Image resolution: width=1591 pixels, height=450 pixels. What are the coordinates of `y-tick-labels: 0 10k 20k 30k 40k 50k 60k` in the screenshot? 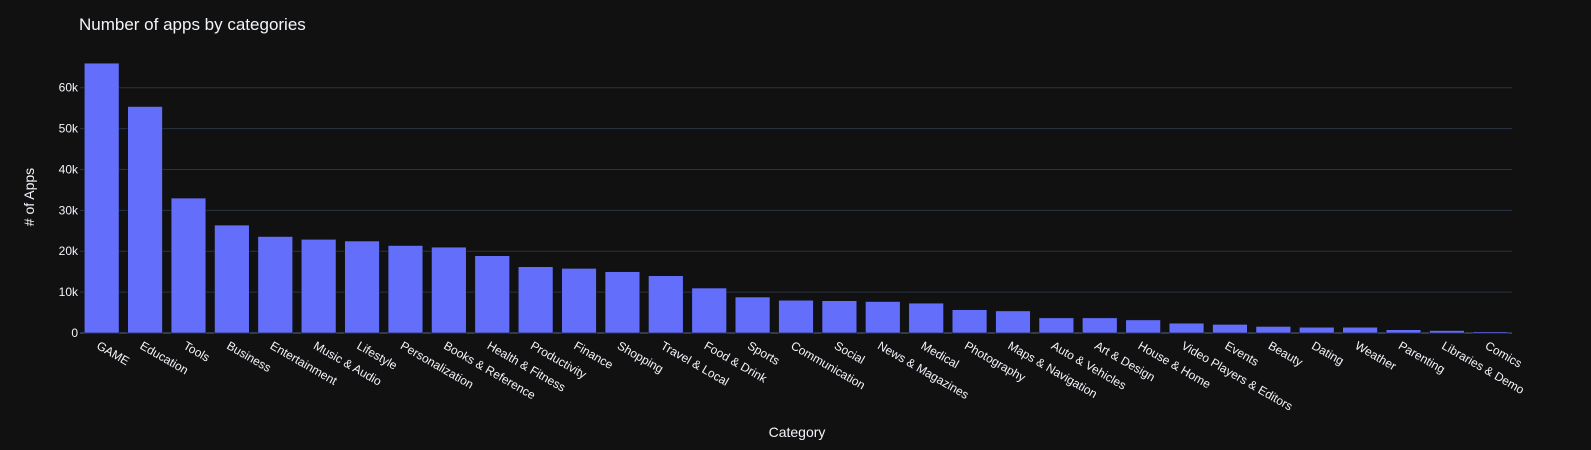 It's located at (69, 210).